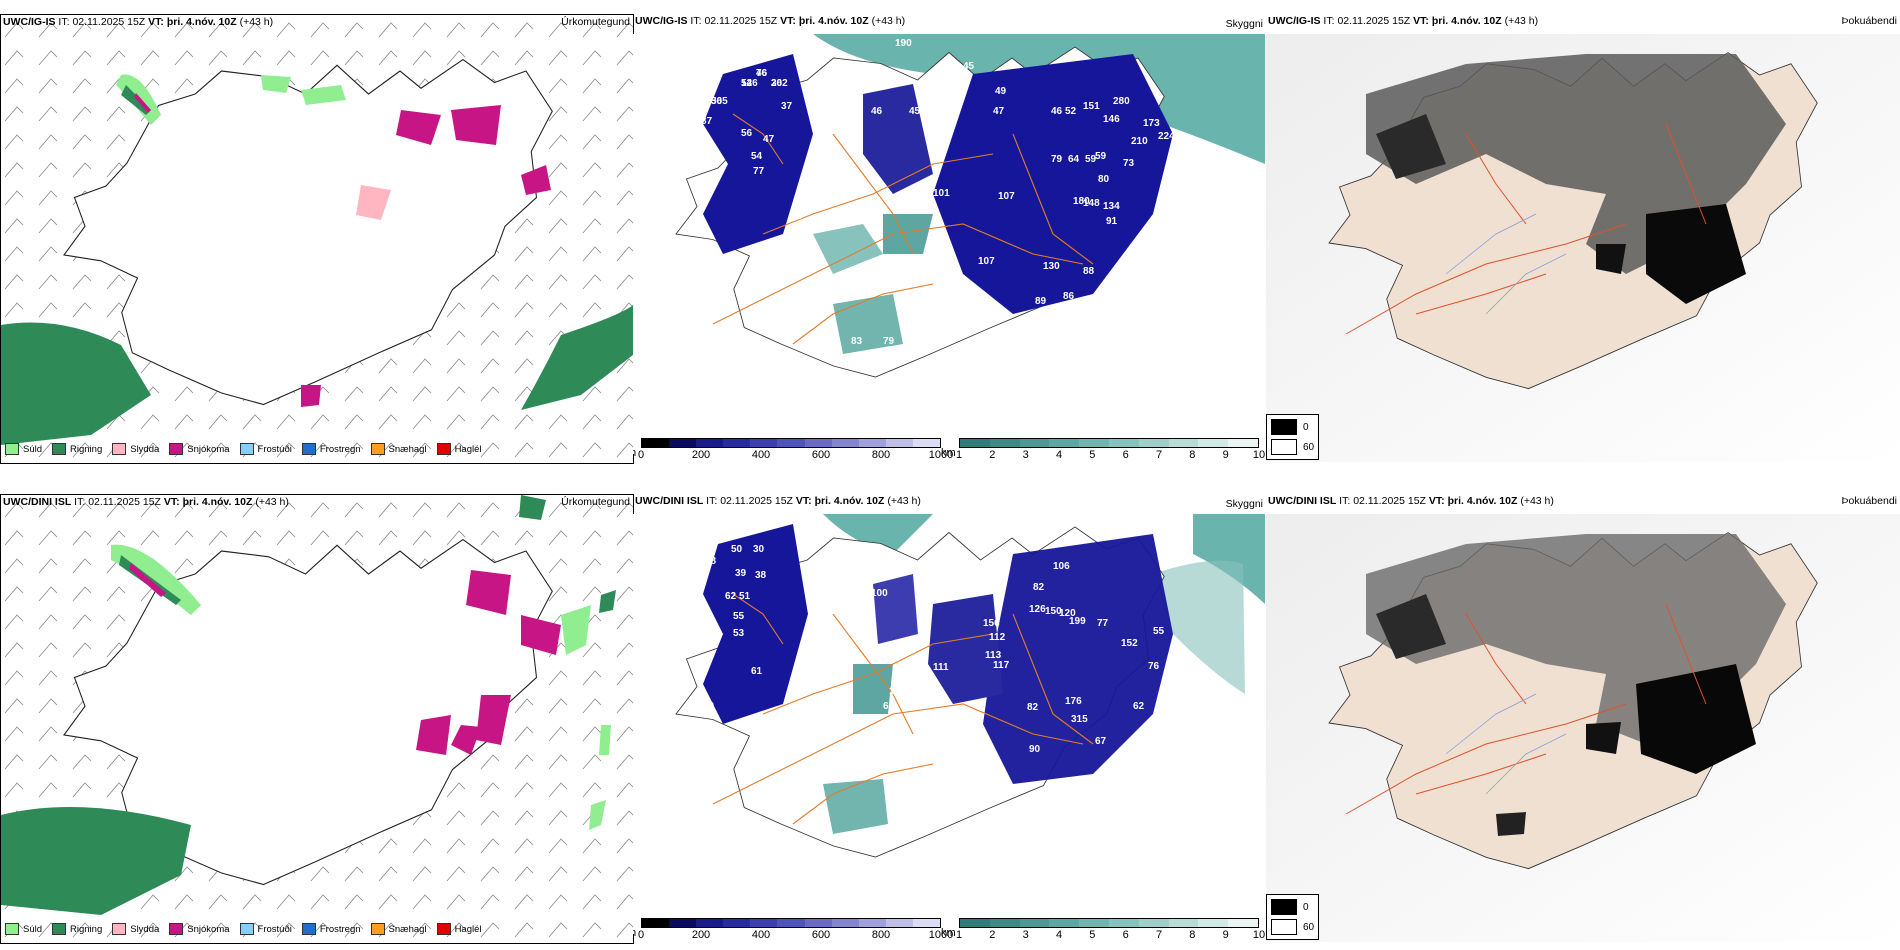 The height and width of the screenshot is (950, 1900). I want to click on cloud-base-value: 90, so click(1035, 749).